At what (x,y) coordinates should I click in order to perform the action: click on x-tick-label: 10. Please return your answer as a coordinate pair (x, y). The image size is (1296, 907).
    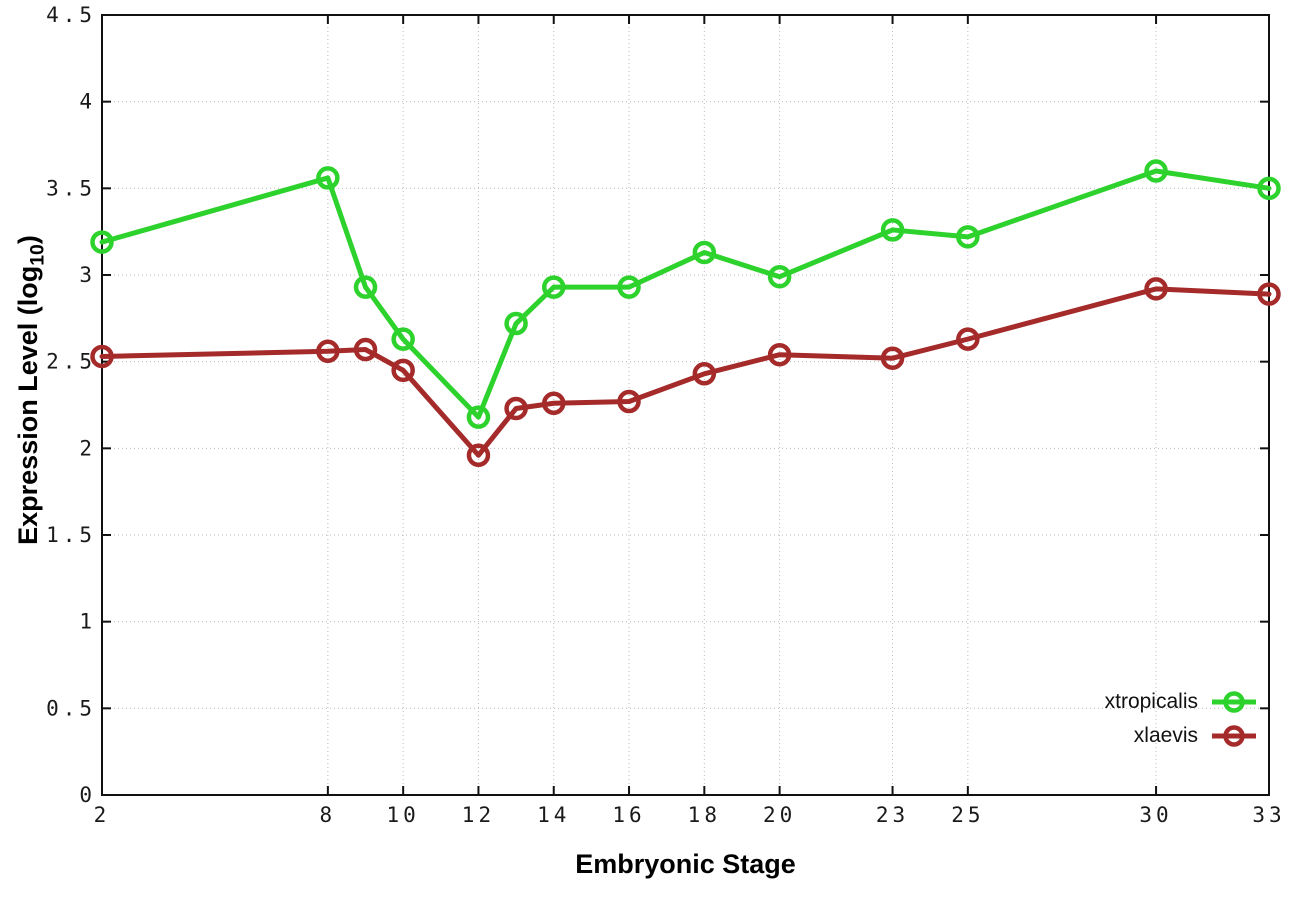
    Looking at the image, I should click on (403, 815).